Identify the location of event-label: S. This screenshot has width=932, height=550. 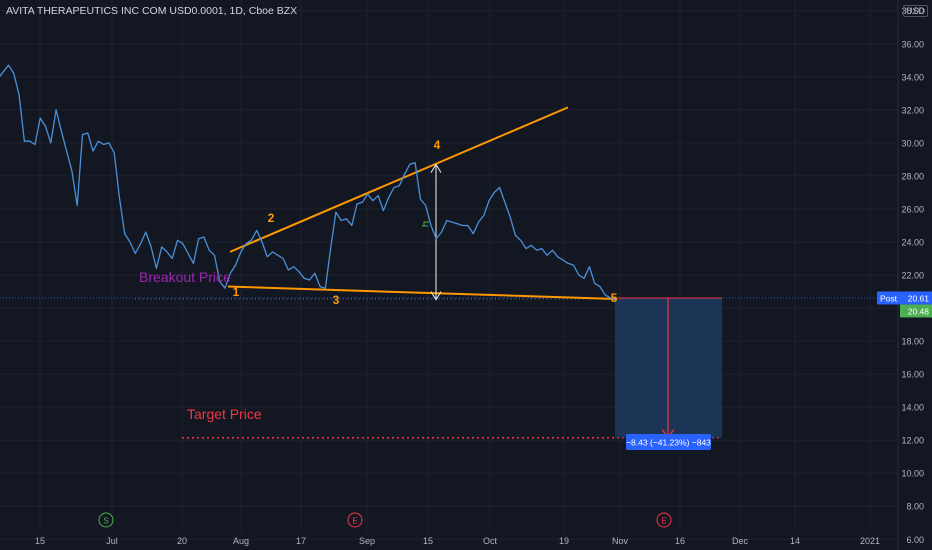
(105, 521).